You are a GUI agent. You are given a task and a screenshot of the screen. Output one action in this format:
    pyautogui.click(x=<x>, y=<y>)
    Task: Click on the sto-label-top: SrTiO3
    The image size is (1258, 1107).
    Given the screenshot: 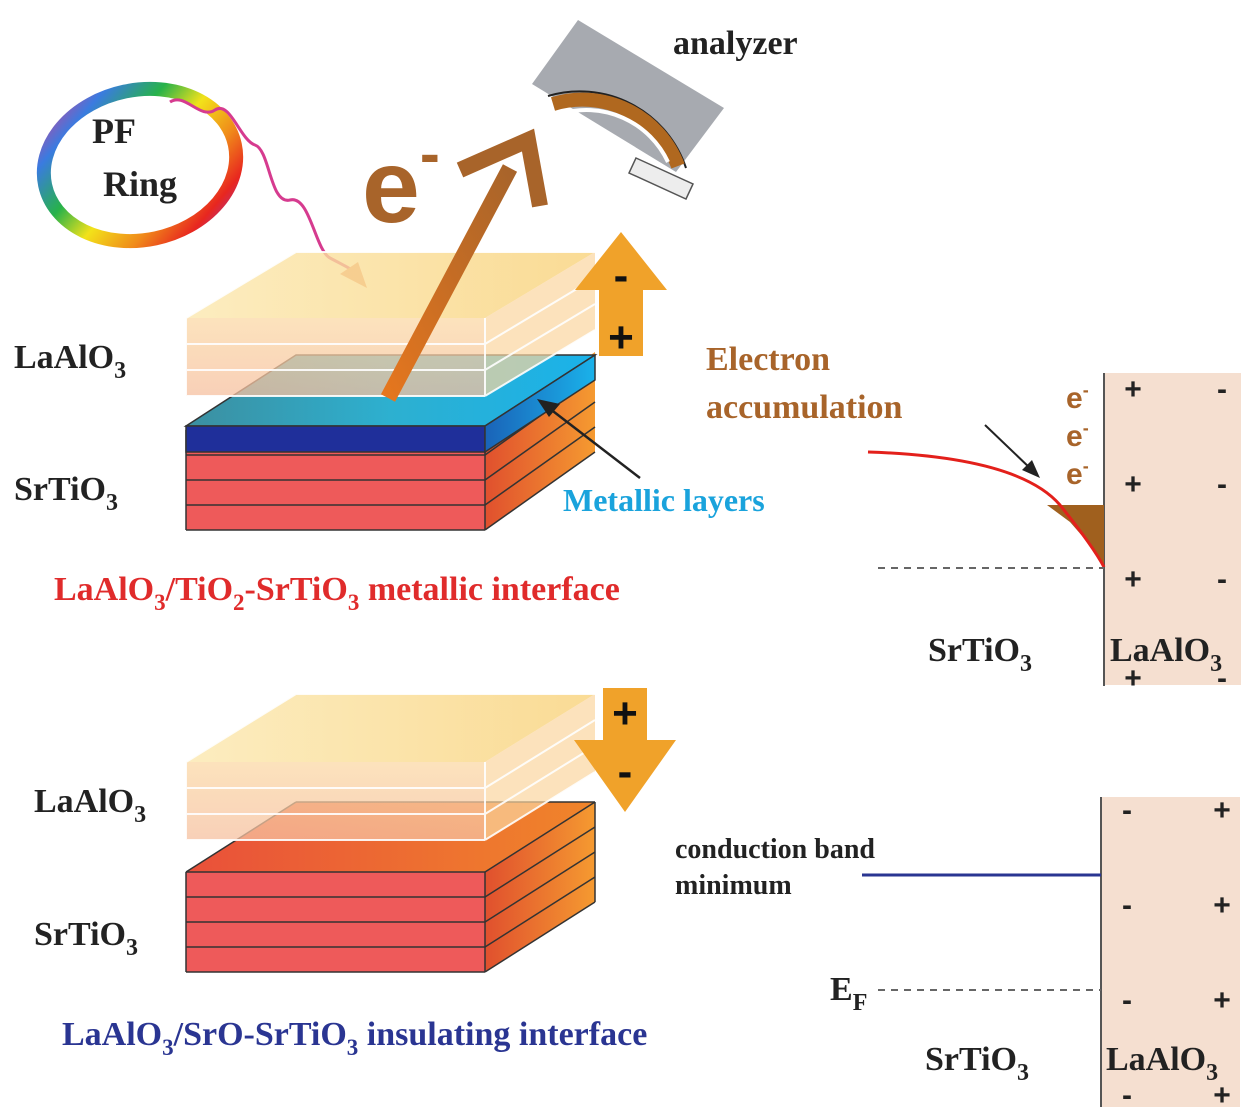 What is the action you would take?
    pyautogui.click(x=66, y=493)
    